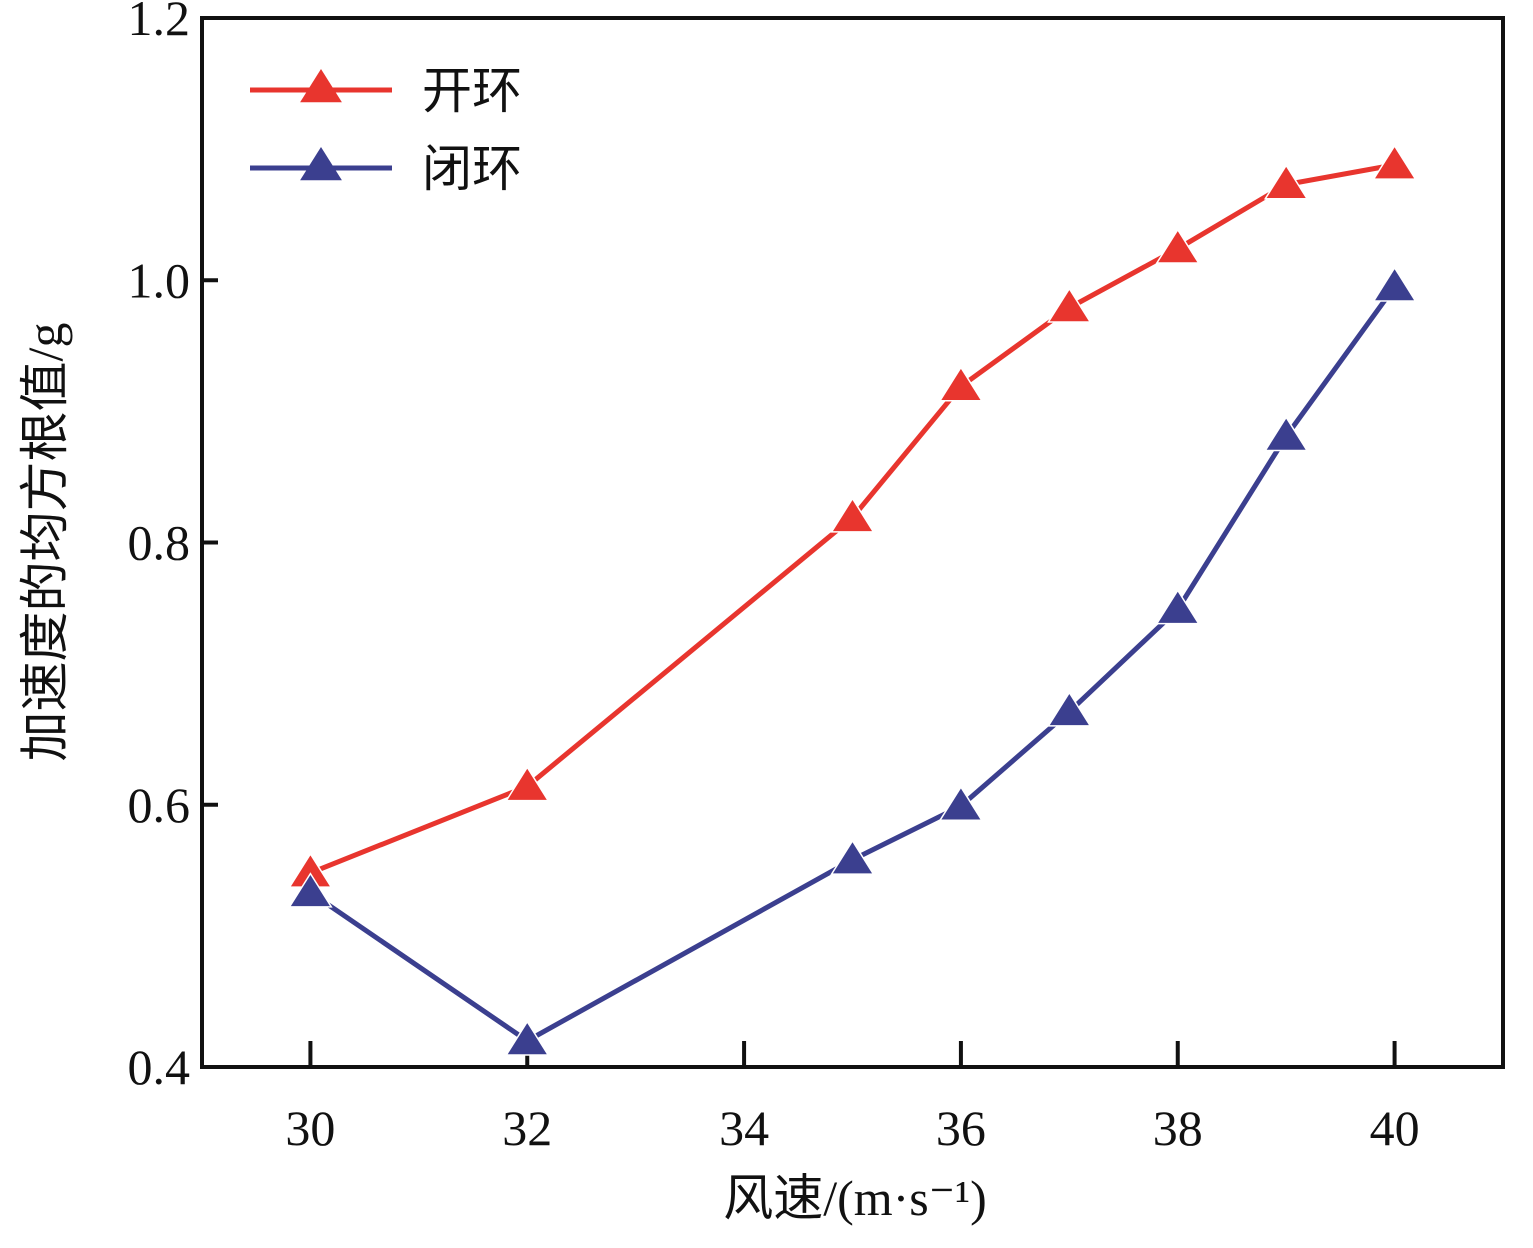 The image size is (1533, 1248). What do you see at coordinates (159, 23) in the screenshot?
I see `y-tick-label: 1.2` at bounding box center [159, 23].